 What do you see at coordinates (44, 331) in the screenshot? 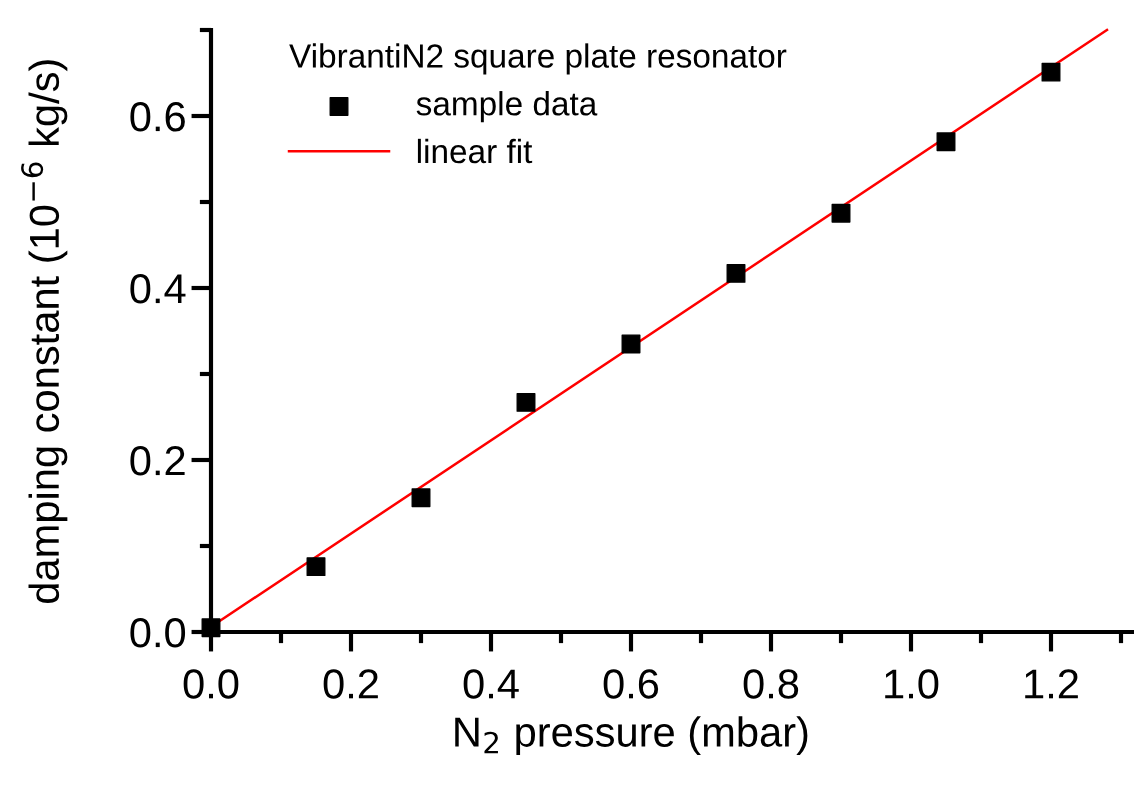
I see `y-axis-title: damping constant (10$^{−6}$ kg/s)` at bounding box center [44, 331].